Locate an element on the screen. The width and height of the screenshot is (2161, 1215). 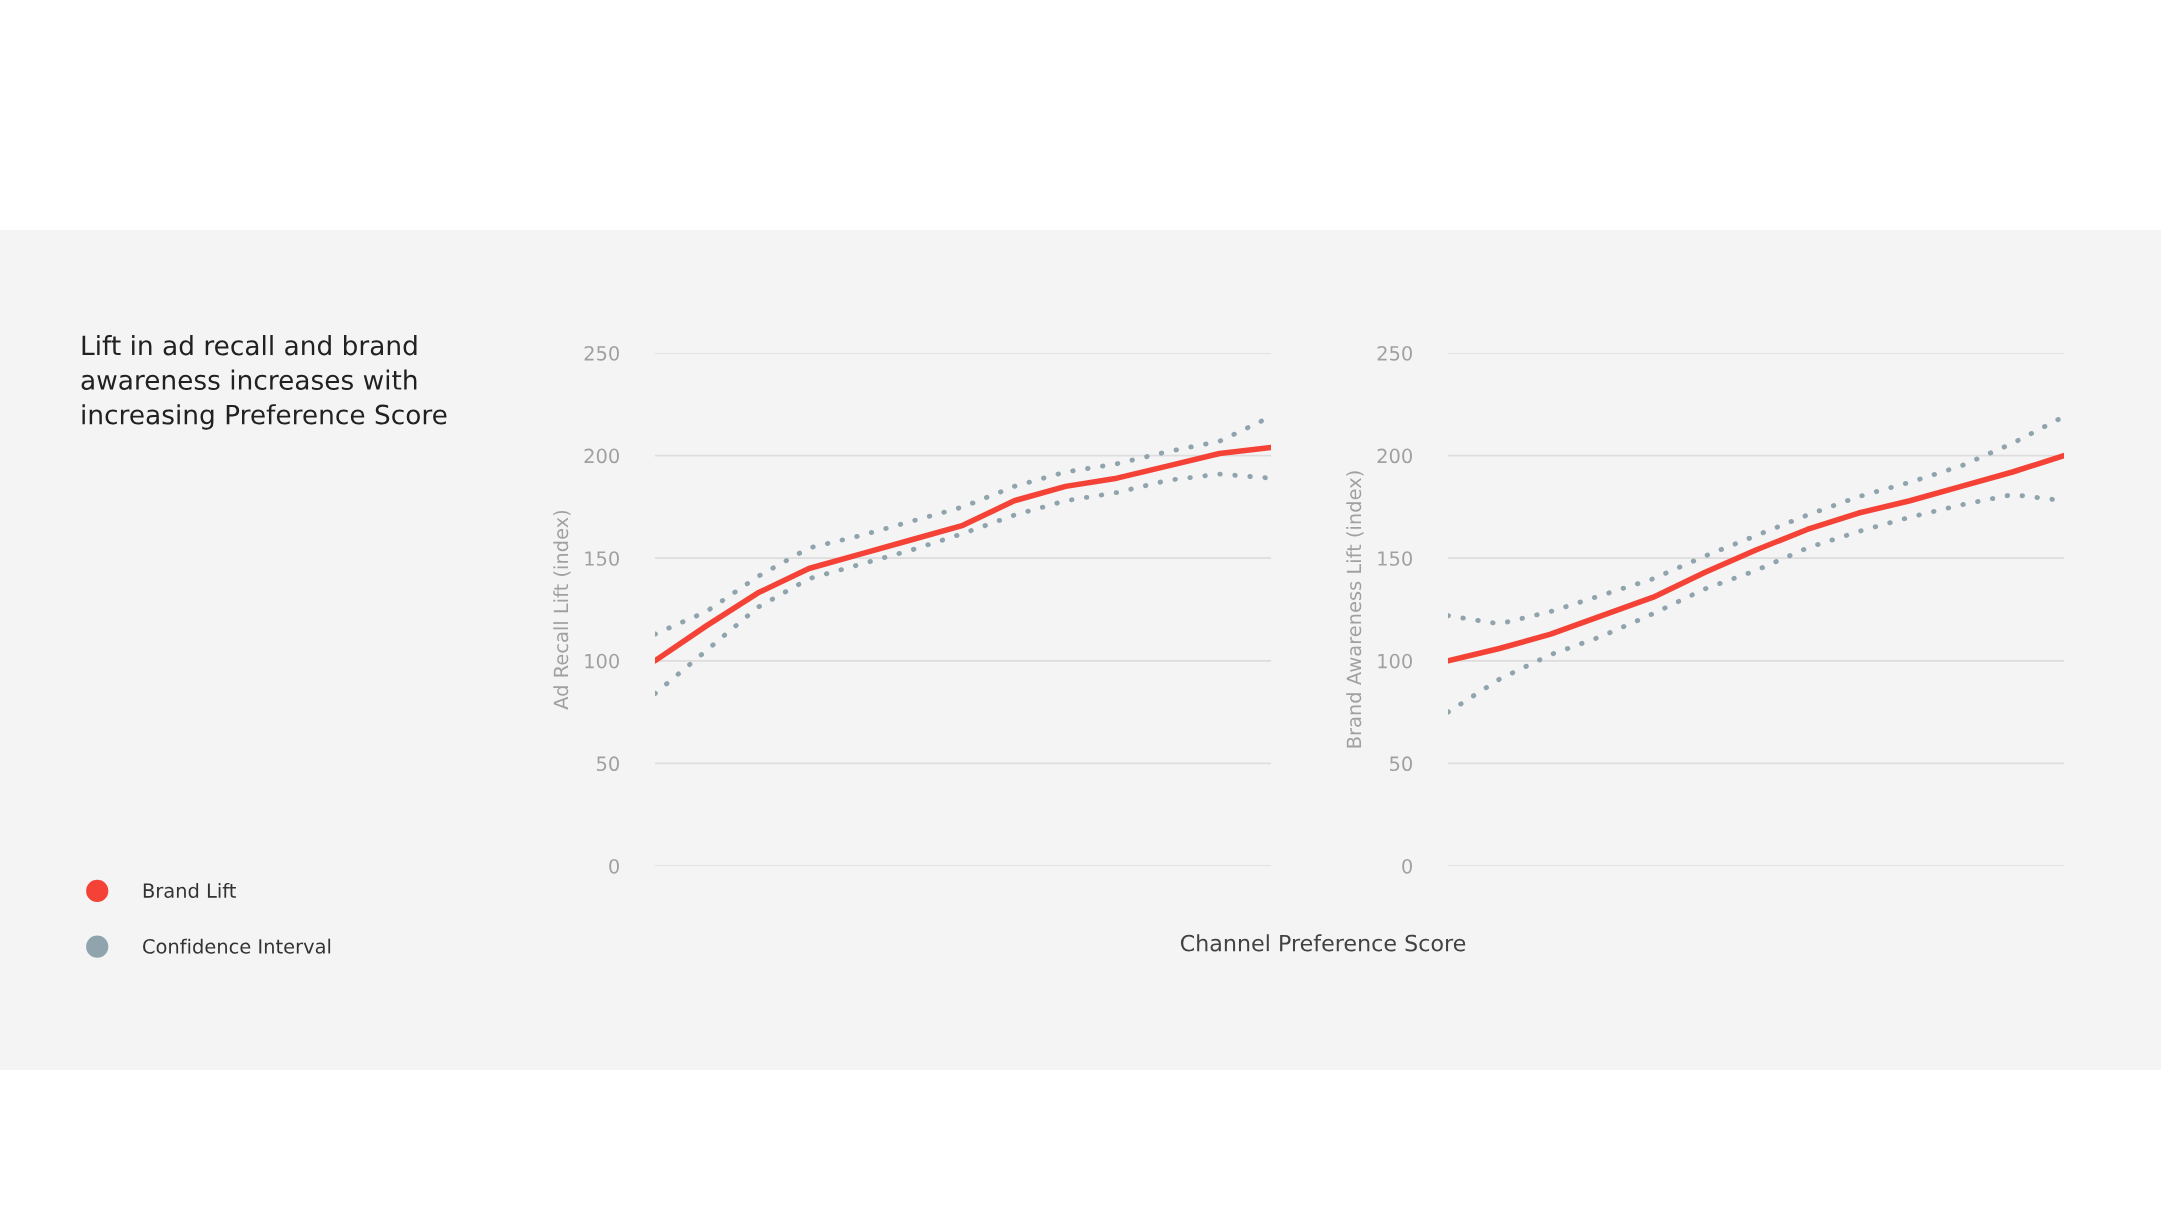
x-axis-title: Channel Preference Score is located at coordinates (1323, 943).